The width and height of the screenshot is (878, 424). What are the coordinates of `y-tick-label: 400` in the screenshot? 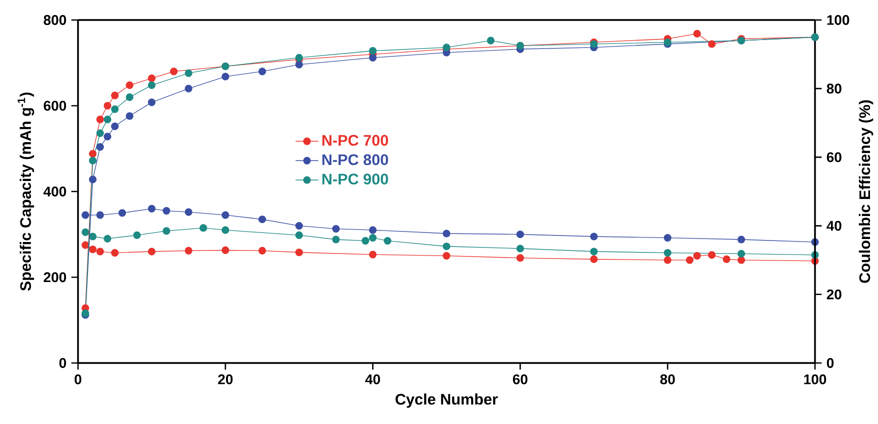 It's located at (54, 191).